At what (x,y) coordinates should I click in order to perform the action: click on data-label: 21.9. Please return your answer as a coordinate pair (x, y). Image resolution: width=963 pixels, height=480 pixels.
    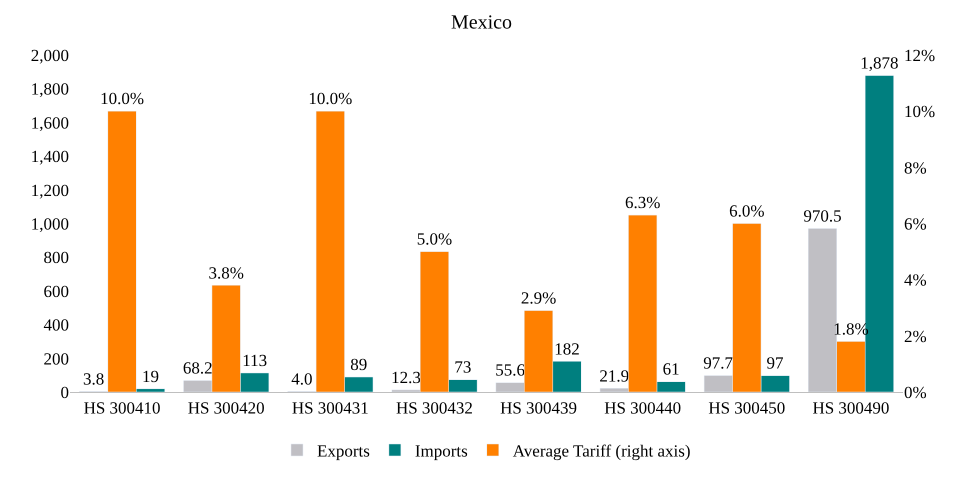
    Looking at the image, I should click on (614, 376).